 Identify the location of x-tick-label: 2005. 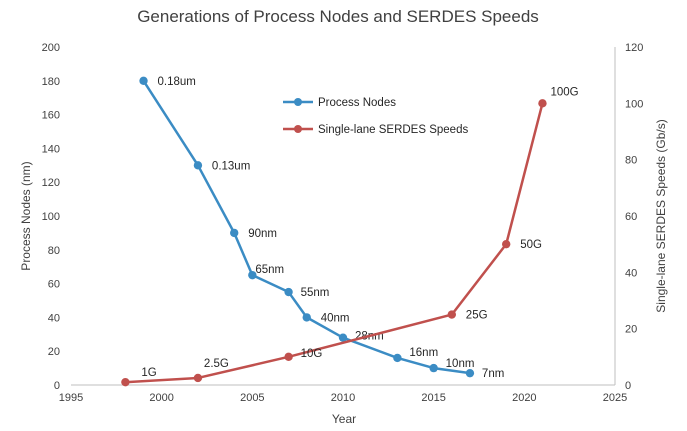
(252, 398).